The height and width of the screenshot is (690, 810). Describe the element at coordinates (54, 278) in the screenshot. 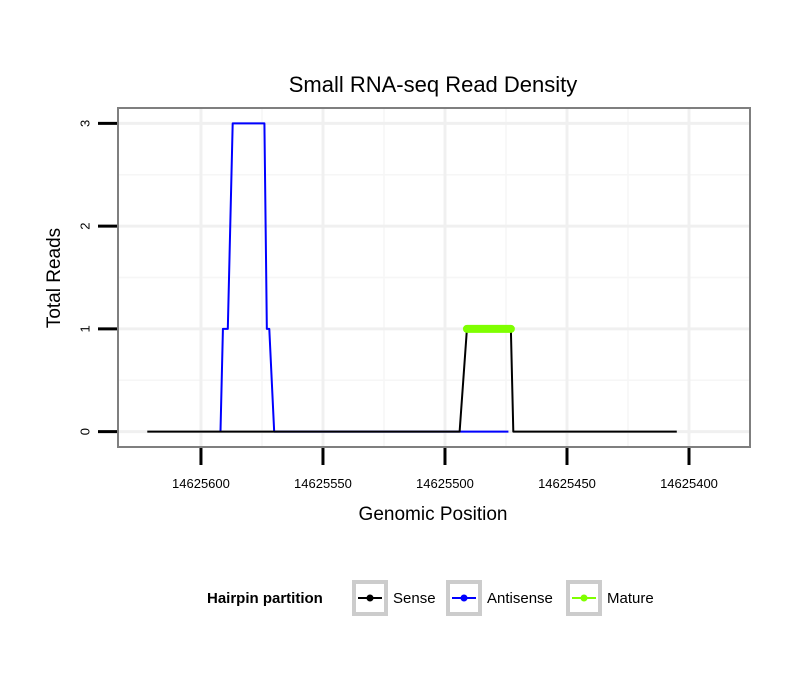

I see `y-axis-label: Total Reads` at that location.